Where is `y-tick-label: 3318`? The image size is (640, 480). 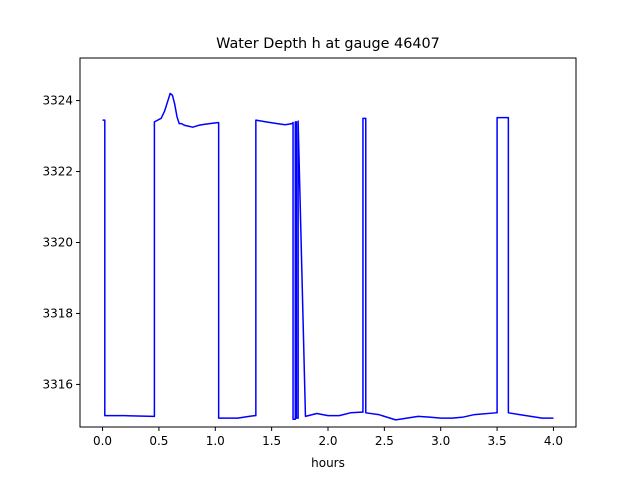
y-tick-label: 3318 is located at coordinates (57, 313).